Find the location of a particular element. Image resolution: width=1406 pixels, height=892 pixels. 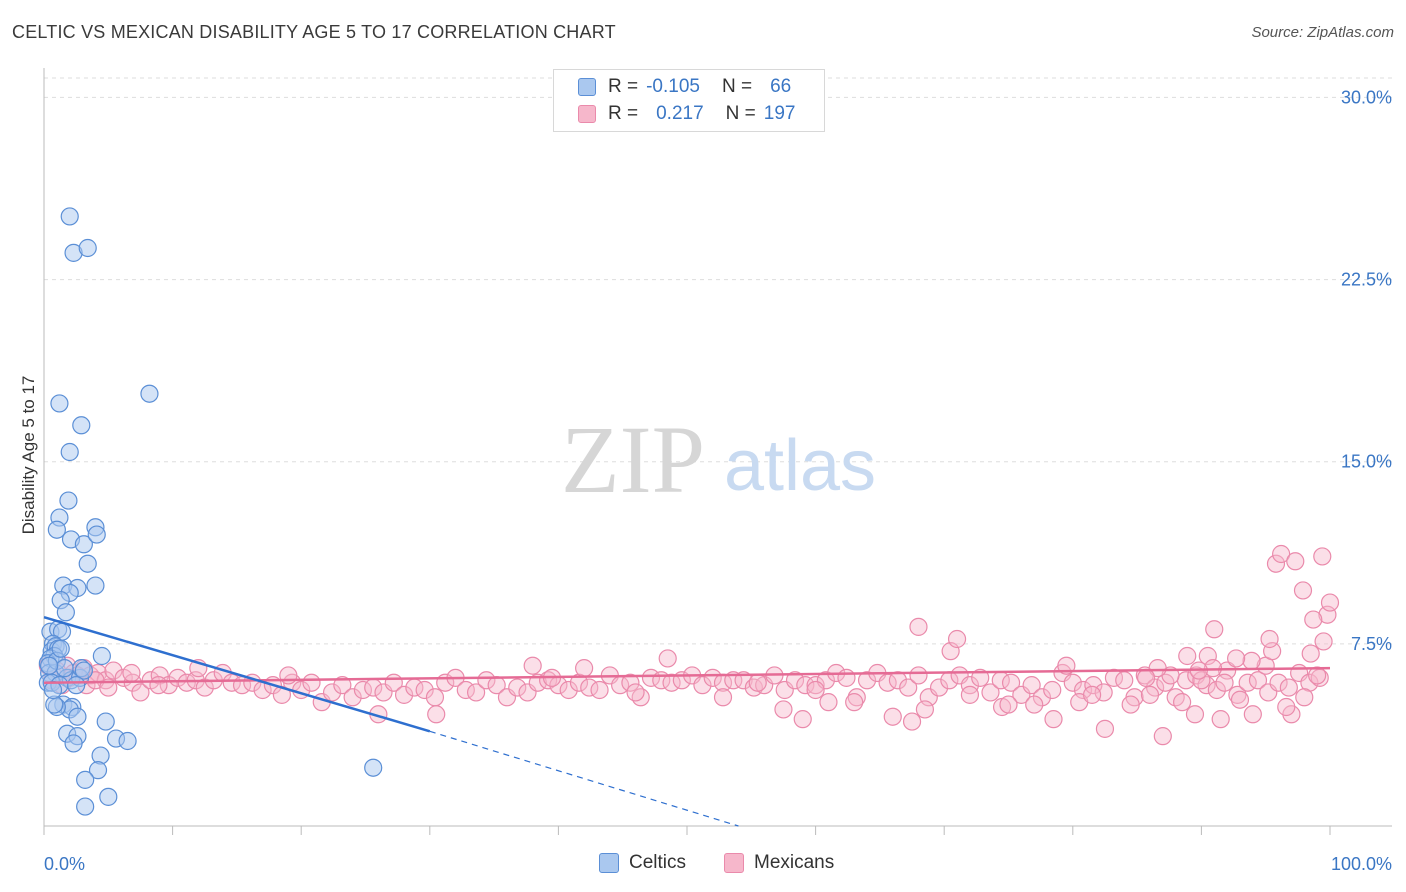

x-tick-label-max: 100.0% is located at coordinates (1361, 864).